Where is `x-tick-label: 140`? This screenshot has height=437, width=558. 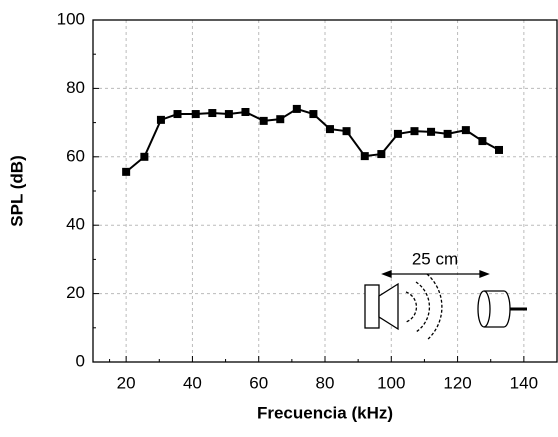 x-tick-label: 140 is located at coordinates (524, 382).